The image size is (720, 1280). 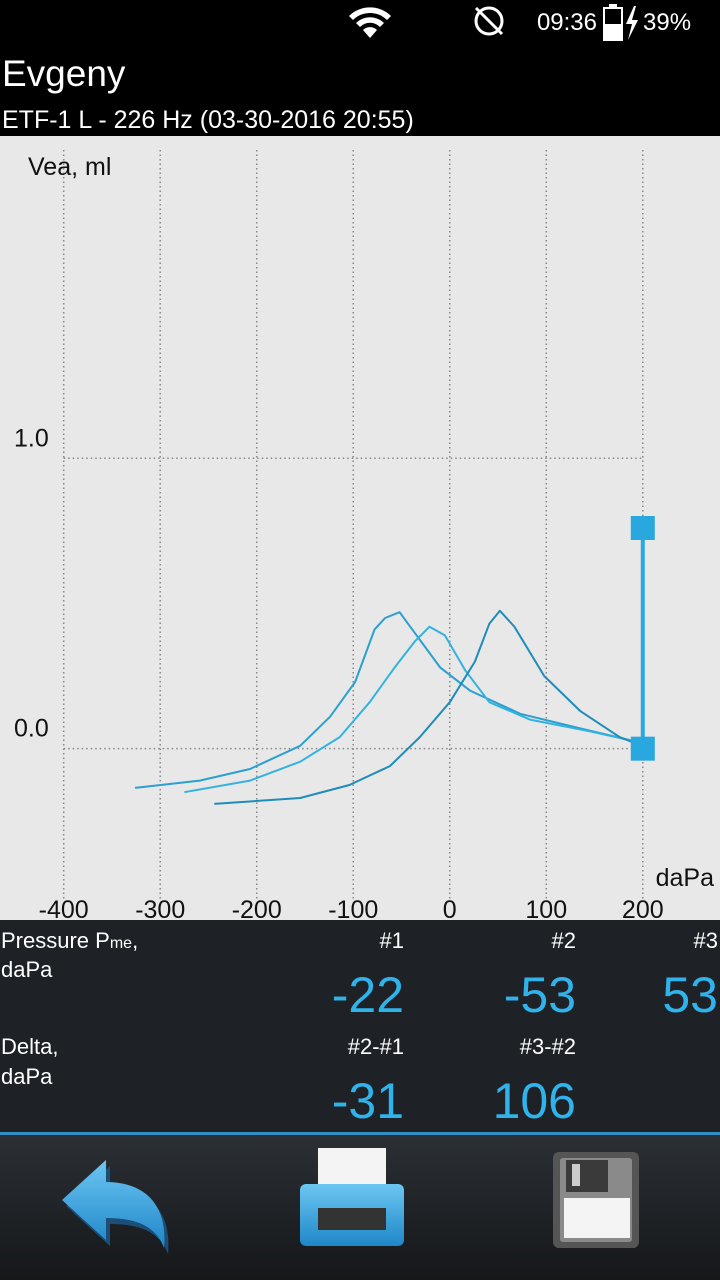 What do you see at coordinates (690, 995) in the screenshot?
I see `result-value: 53` at bounding box center [690, 995].